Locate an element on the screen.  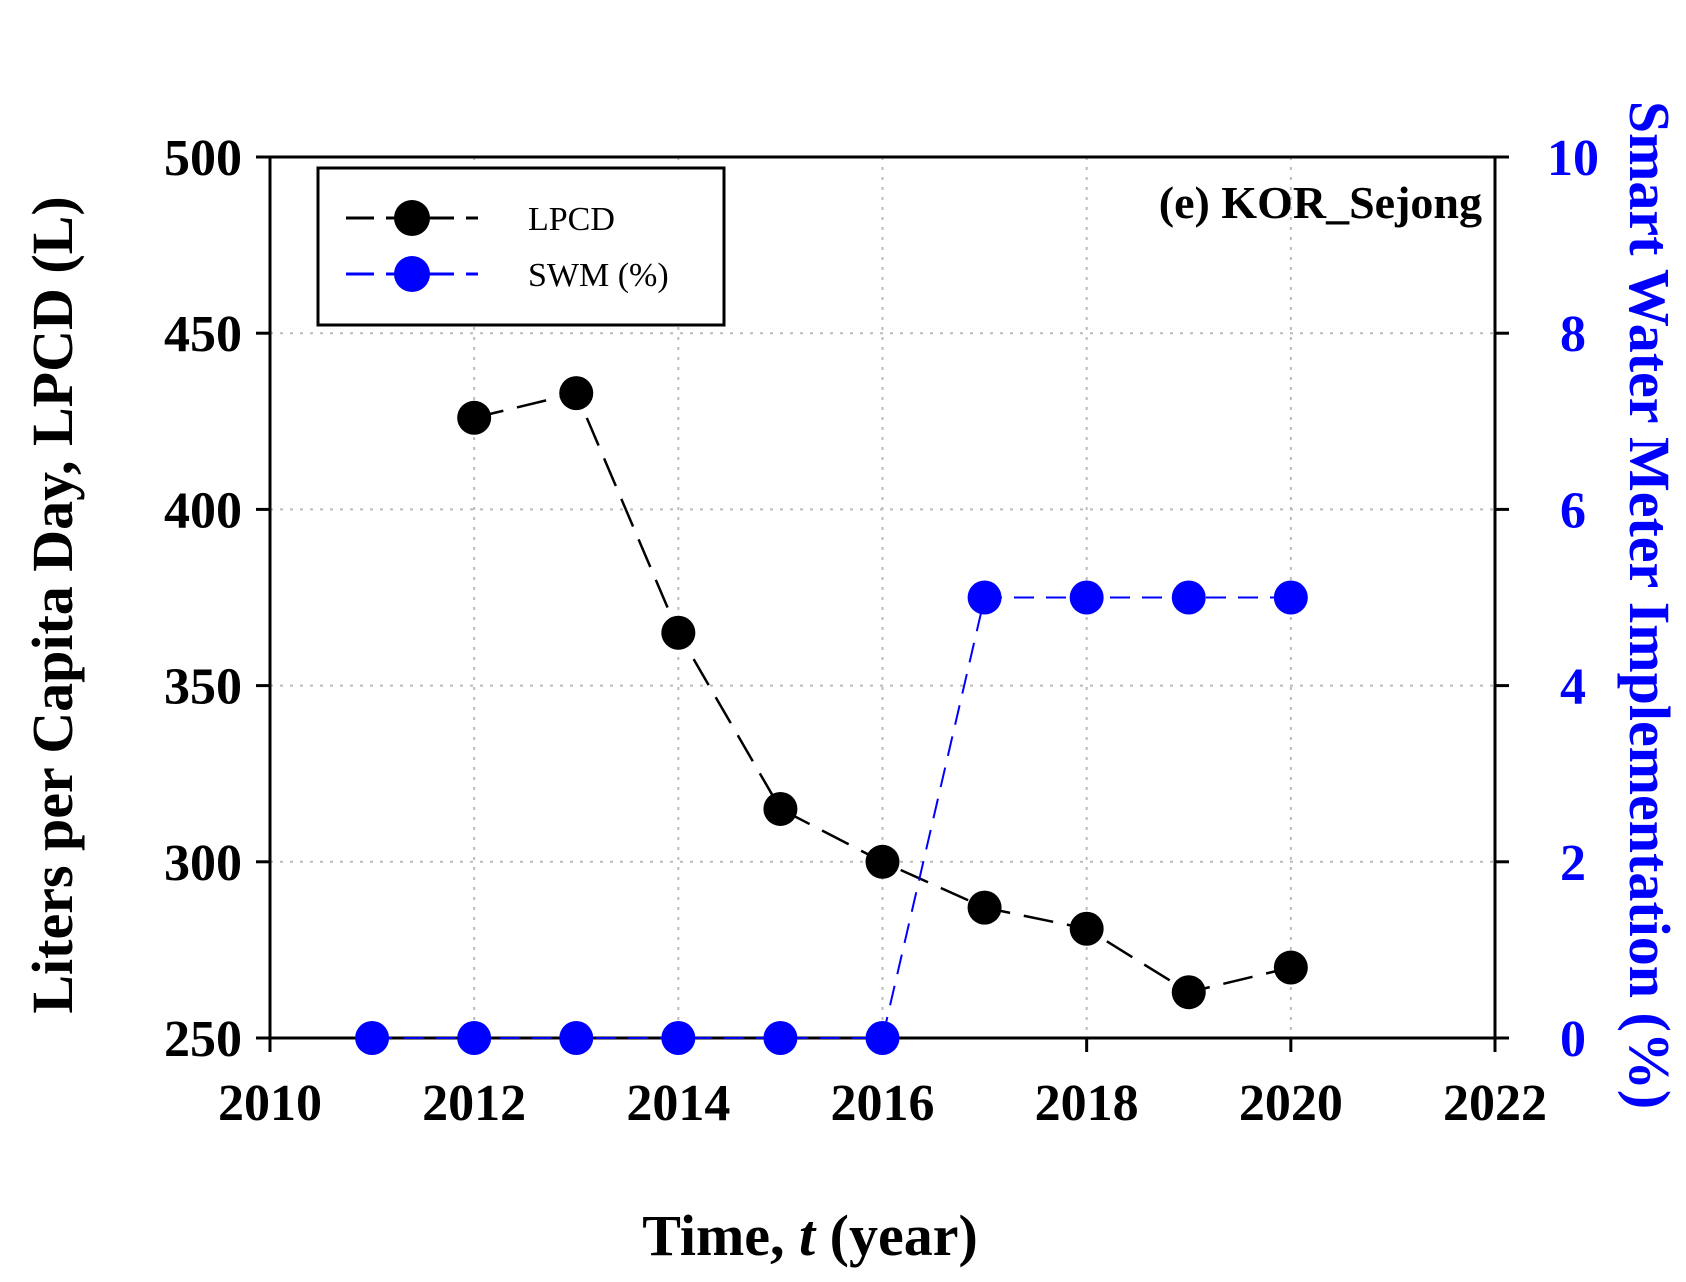
y-left-tick-label: 350 is located at coordinates (203, 687).